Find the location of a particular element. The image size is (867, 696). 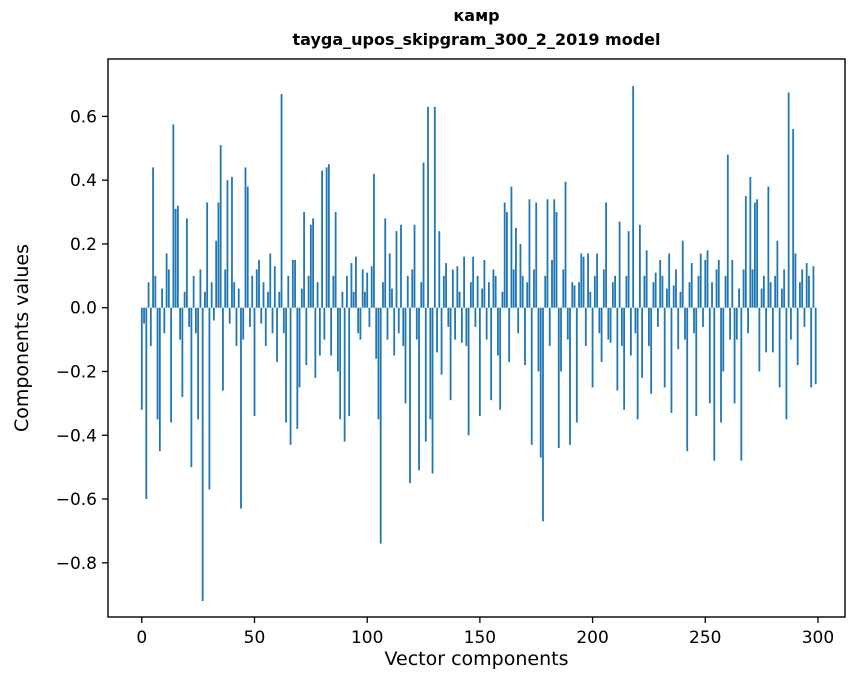

y-tick-label: 0.4 is located at coordinates (83, 181).